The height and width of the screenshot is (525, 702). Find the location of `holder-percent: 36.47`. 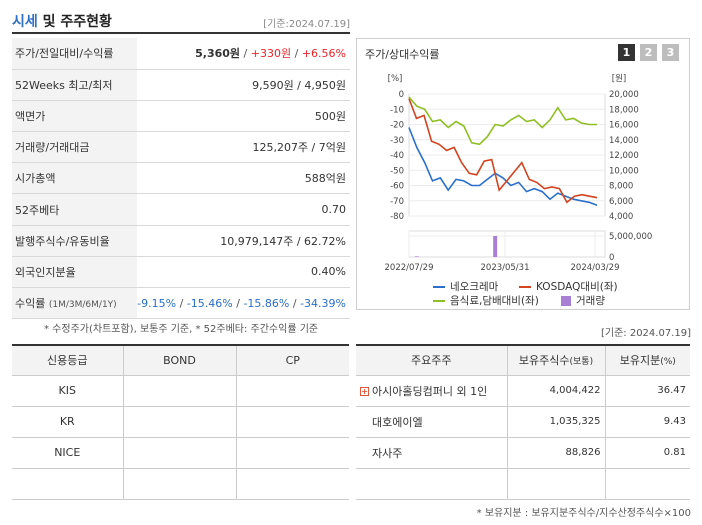

holder-percent: 36.47 is located at coordinates (647, 391).